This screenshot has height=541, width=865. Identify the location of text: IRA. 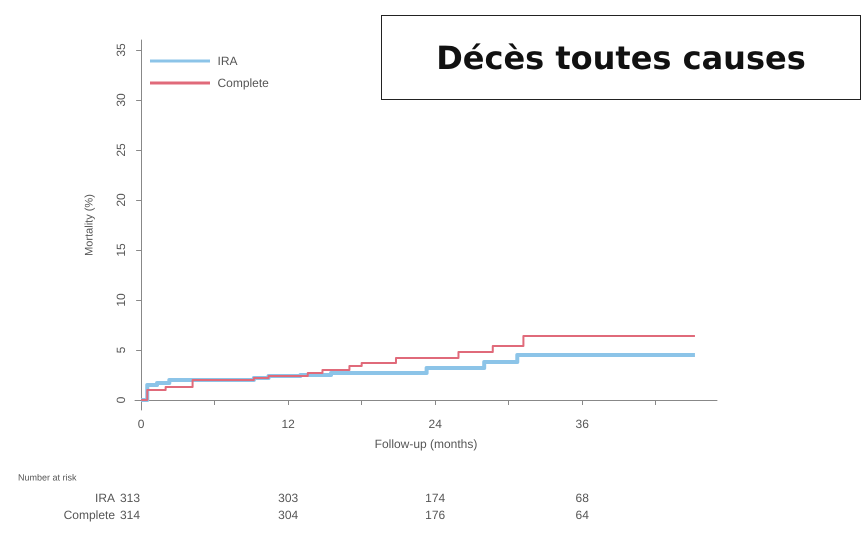
(104, 498).